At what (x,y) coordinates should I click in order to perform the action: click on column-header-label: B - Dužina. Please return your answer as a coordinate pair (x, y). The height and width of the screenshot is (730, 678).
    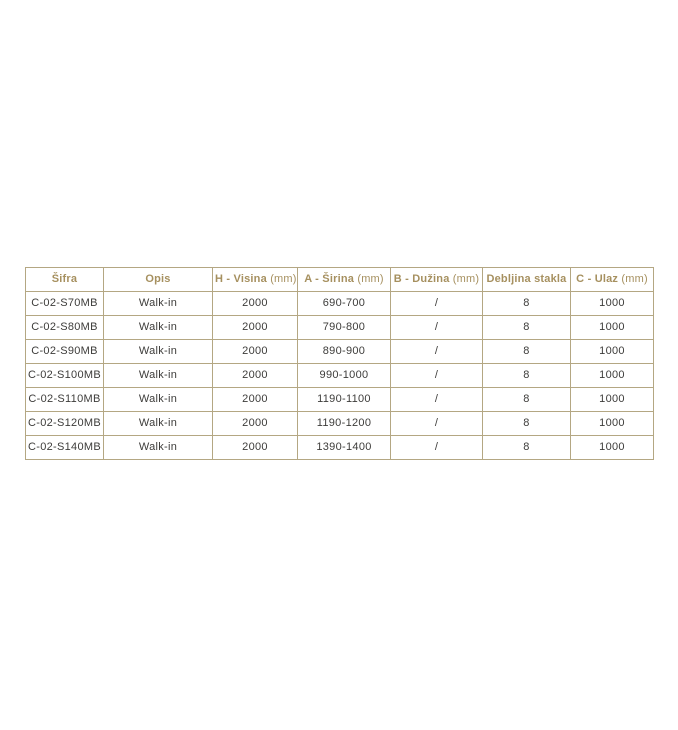
    Looking at the image, I should click on (421, 279).